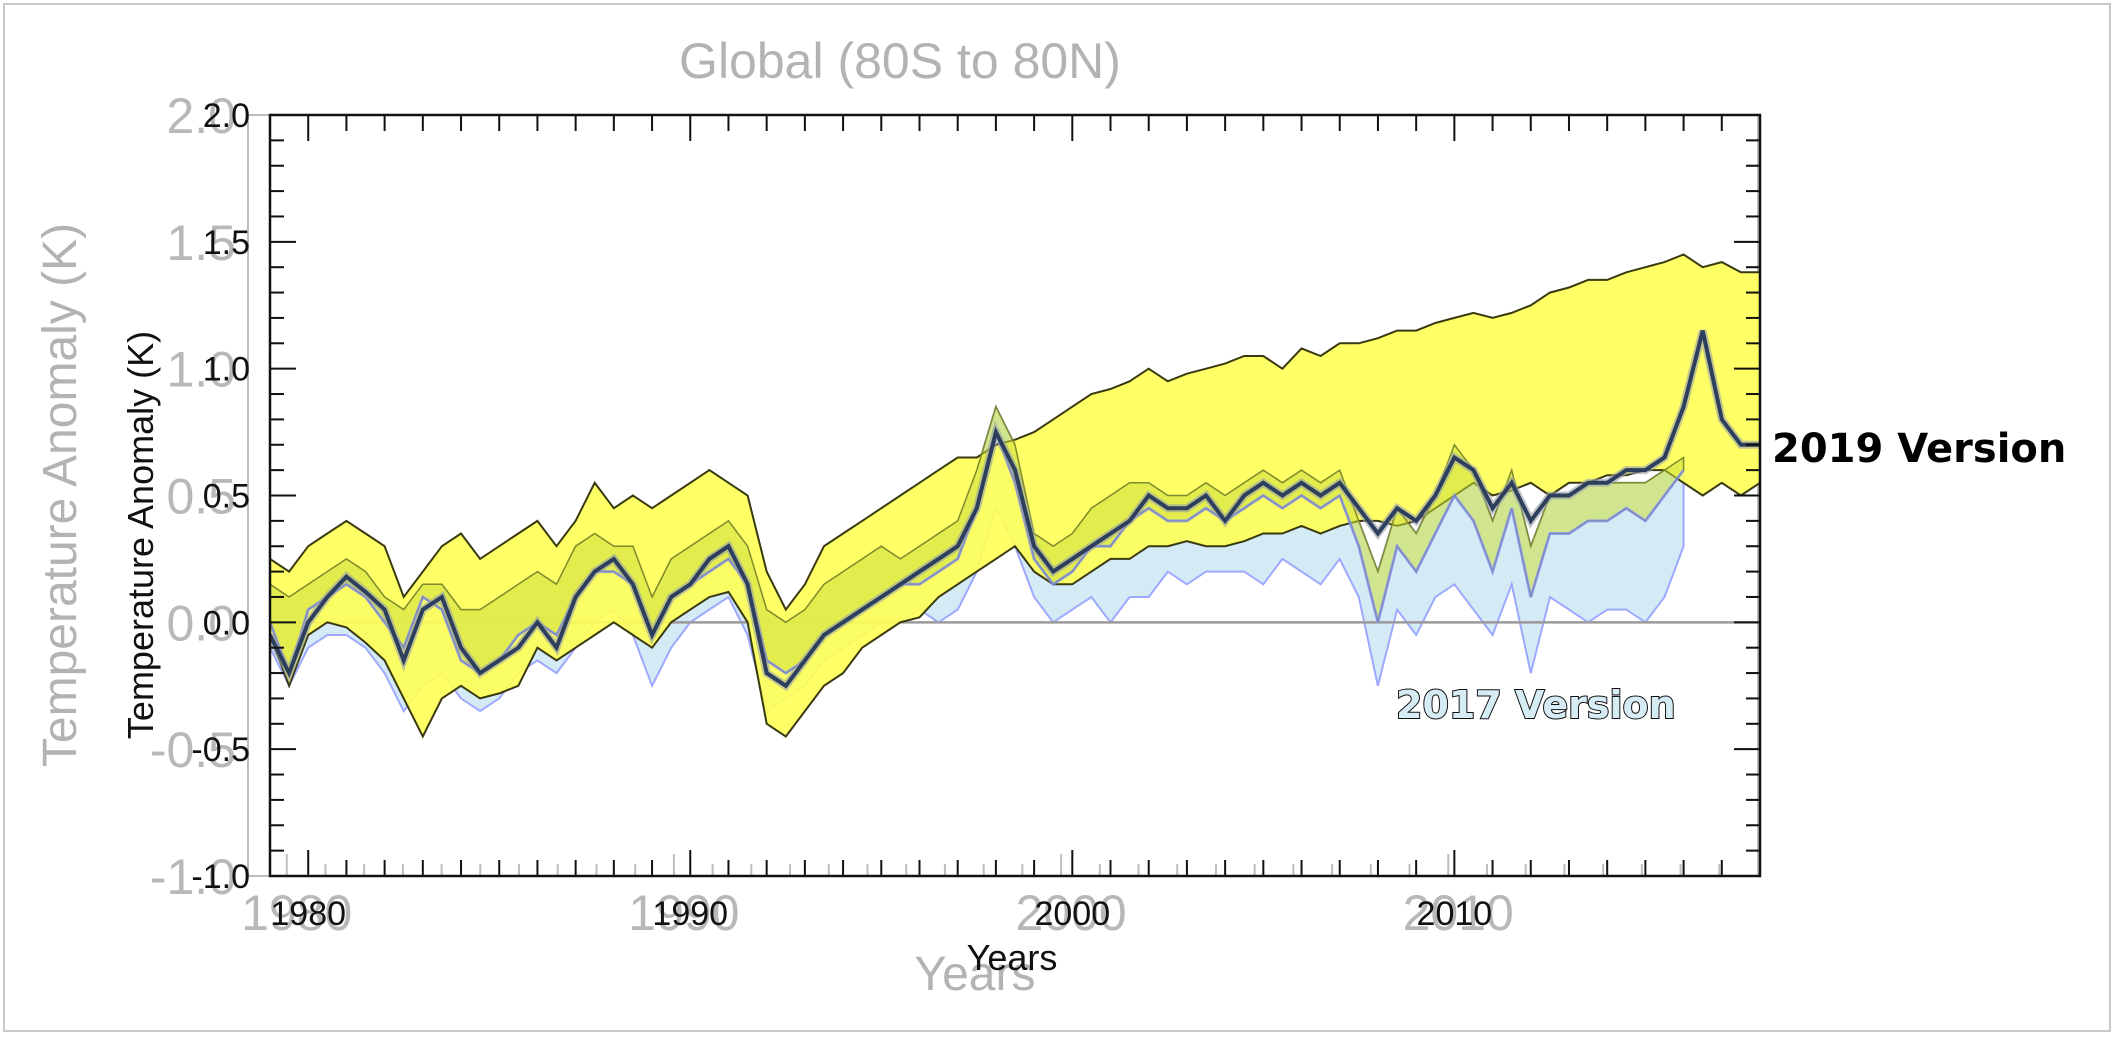 The image size is (2116, 1037). I want to click on y-tick-label: -0.5, so click(220, 750).